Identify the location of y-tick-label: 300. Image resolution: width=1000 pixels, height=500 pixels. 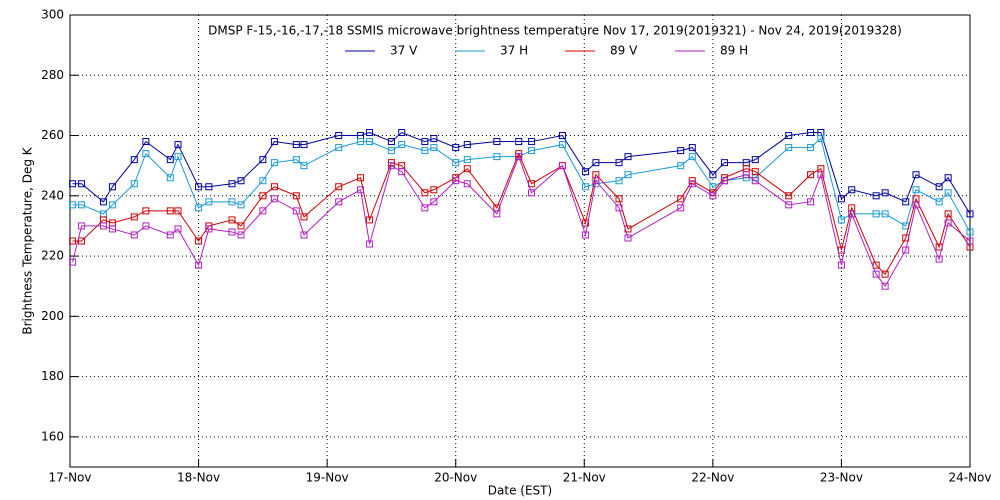
(52, 15).